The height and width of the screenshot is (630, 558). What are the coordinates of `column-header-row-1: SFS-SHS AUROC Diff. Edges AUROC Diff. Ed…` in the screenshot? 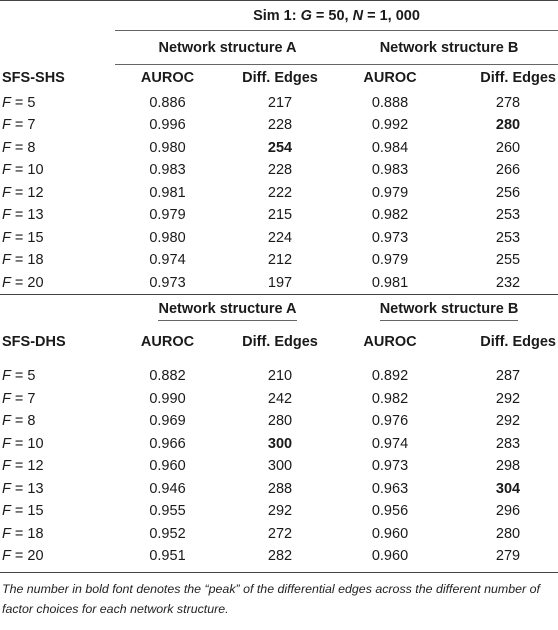 It's located at (279, 78).